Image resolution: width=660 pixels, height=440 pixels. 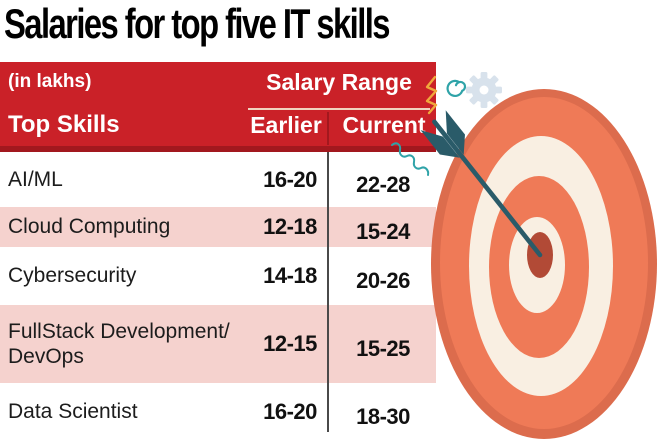 I want to click on current-cell: 15-24, so click(x=383, y=231).